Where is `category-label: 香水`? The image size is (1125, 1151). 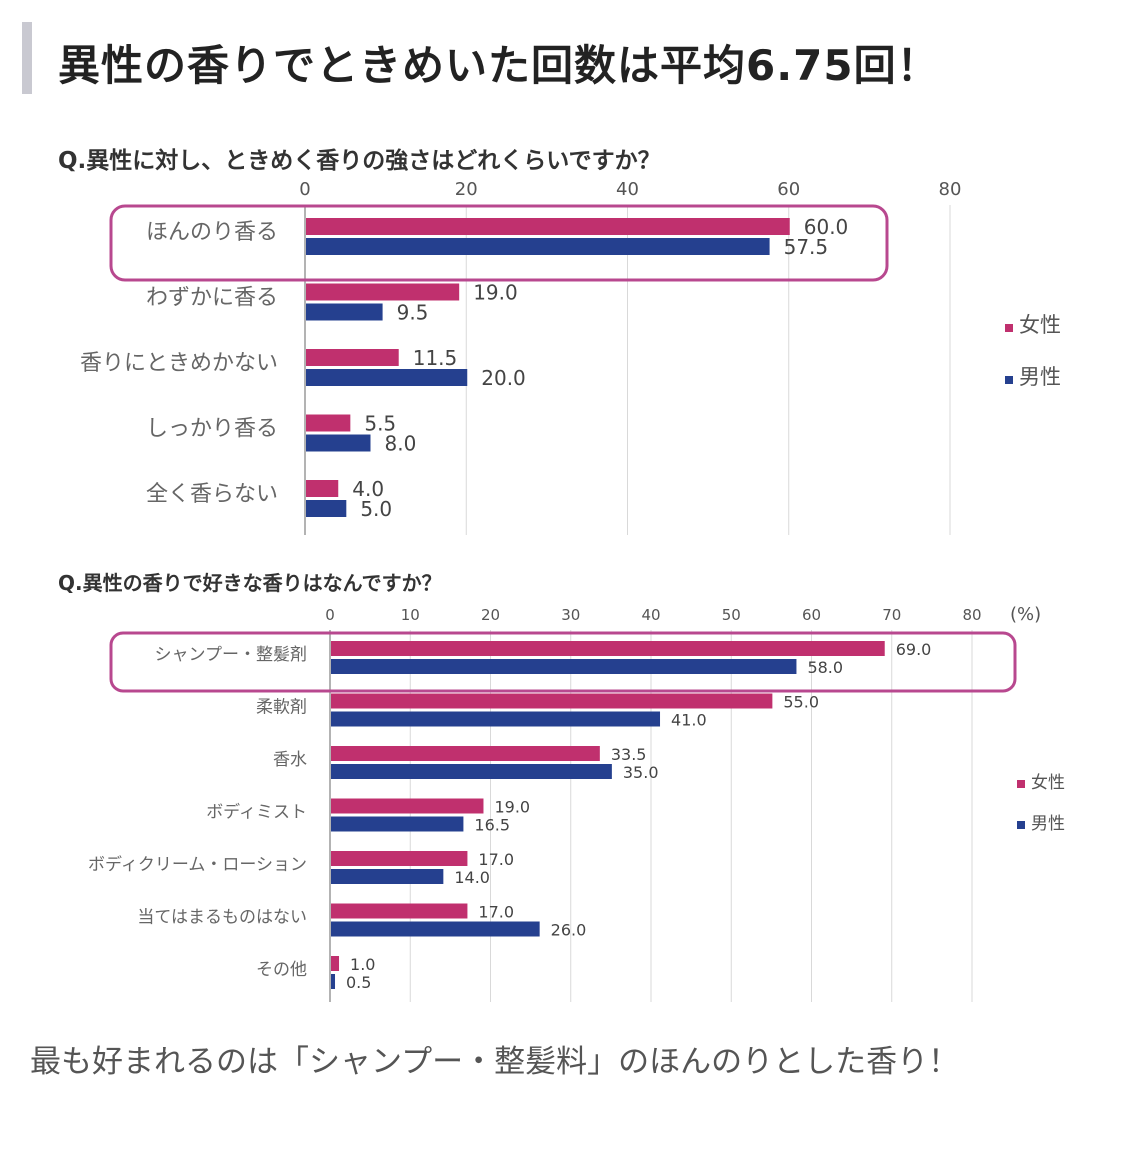
category-label: 香水 is located at coordinates (290, 760).